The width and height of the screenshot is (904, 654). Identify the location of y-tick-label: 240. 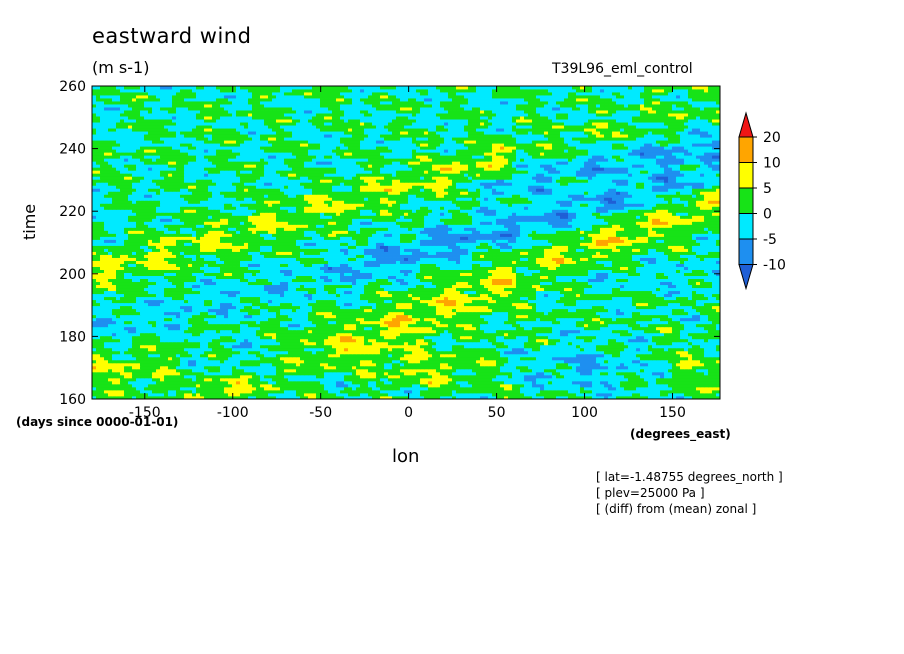
(72, 150).